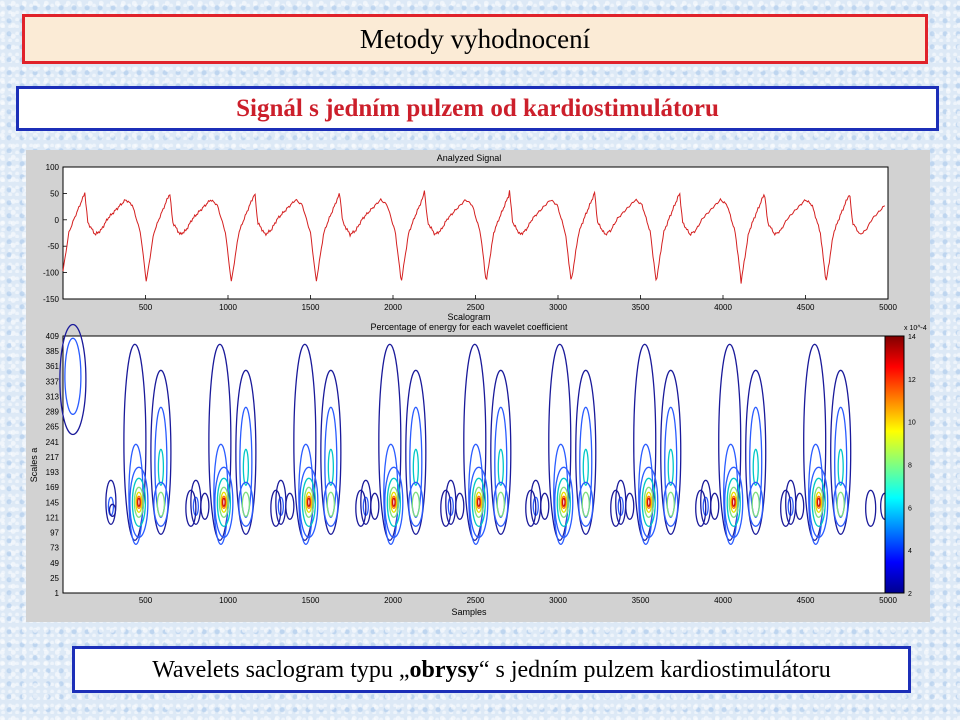 This screenshot has width=960, height=720. I want to click on signal-x-ticks: 500 1000 1500 2000 2500 3000 3500 4000 4500 5000, so click(518, 303).